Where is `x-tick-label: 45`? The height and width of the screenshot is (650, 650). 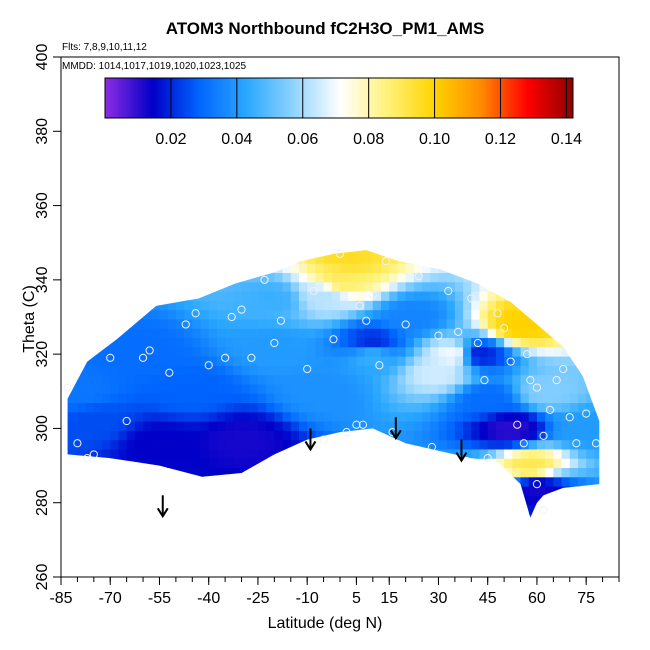
x-tick-label: 45 is located at coordinates (488, 598).